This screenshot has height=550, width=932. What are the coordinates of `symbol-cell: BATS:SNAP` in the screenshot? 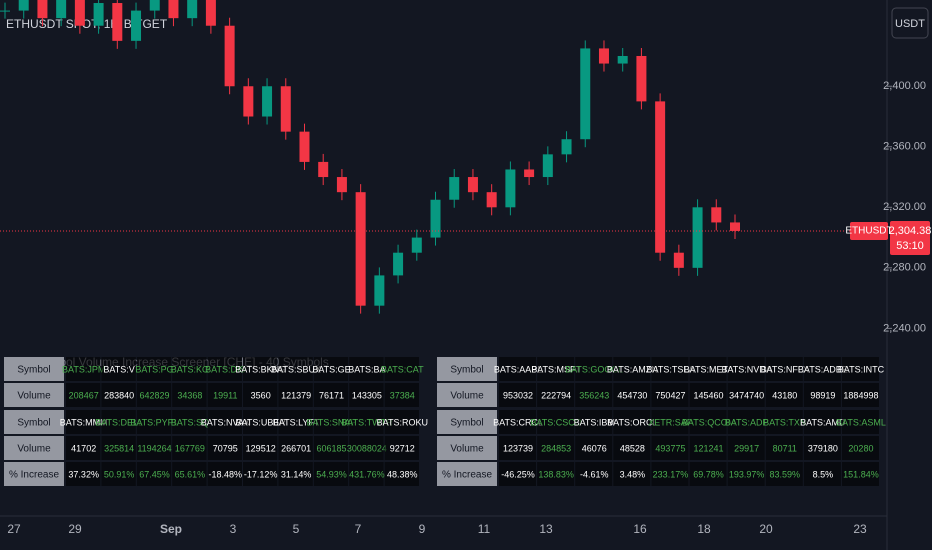 It's located at (332, 422).